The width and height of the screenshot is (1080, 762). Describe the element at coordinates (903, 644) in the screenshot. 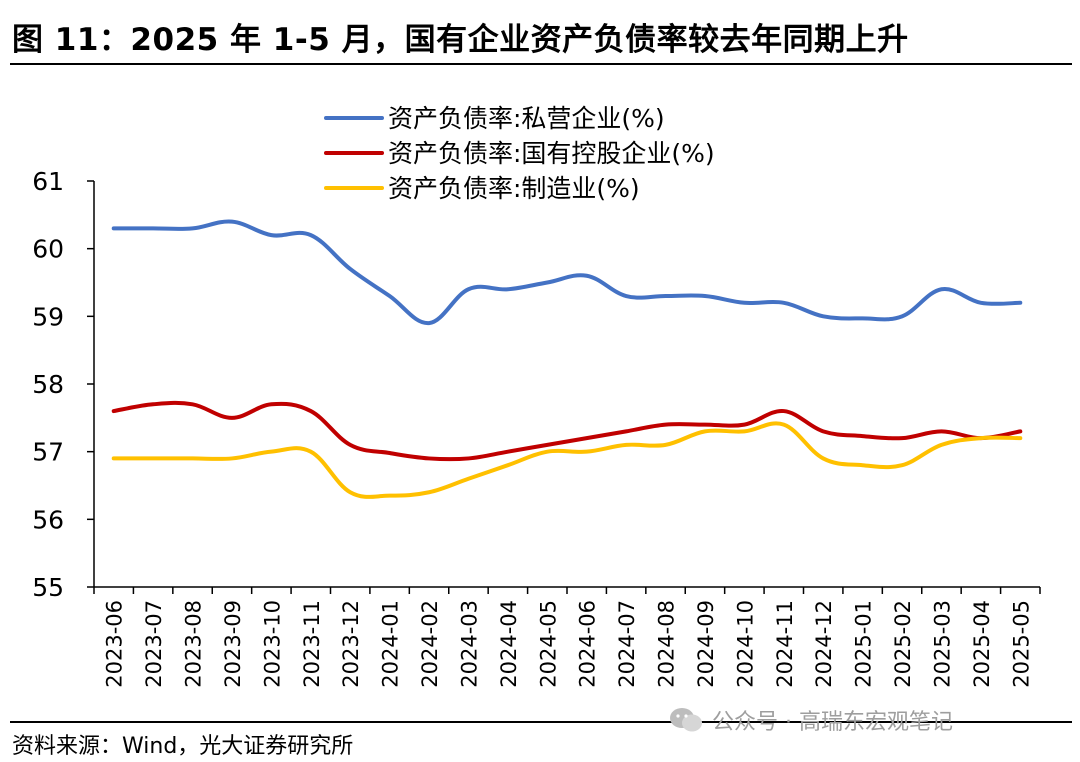

I see `x-tick-label: 2025-02` at that location.